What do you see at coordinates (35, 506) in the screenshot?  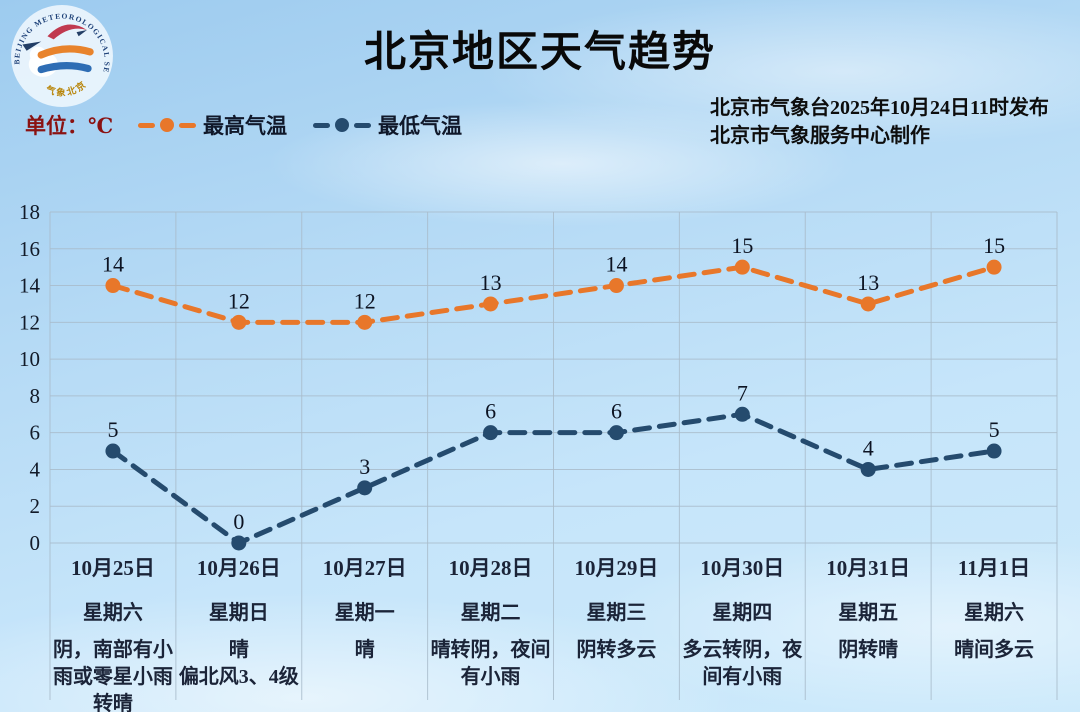 I see `y-axis-tick-label: 2` at bounding box center [35, 506].